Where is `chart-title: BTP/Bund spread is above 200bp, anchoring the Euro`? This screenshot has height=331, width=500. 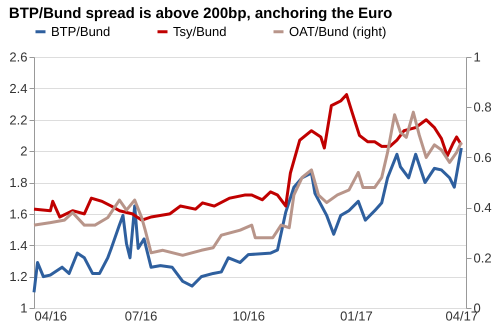 chart-title: BTP/Bund spread is above 200bp, anchoring the Euro is located at coordinates (200, 13).